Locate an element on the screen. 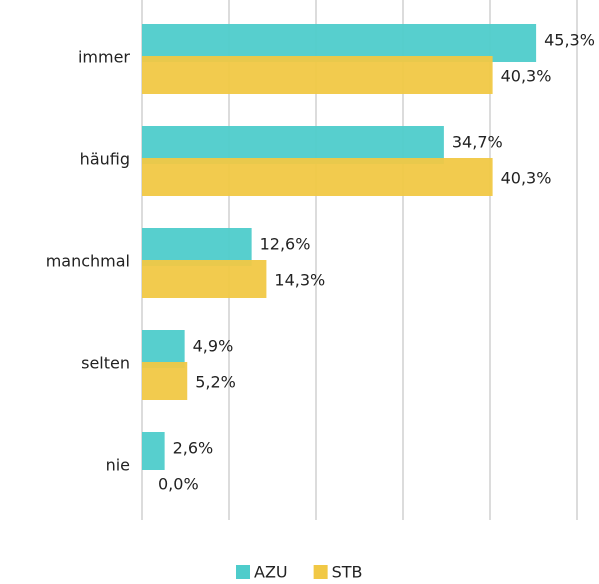  data-label: 12,6% is located at coordinates (285, 244).